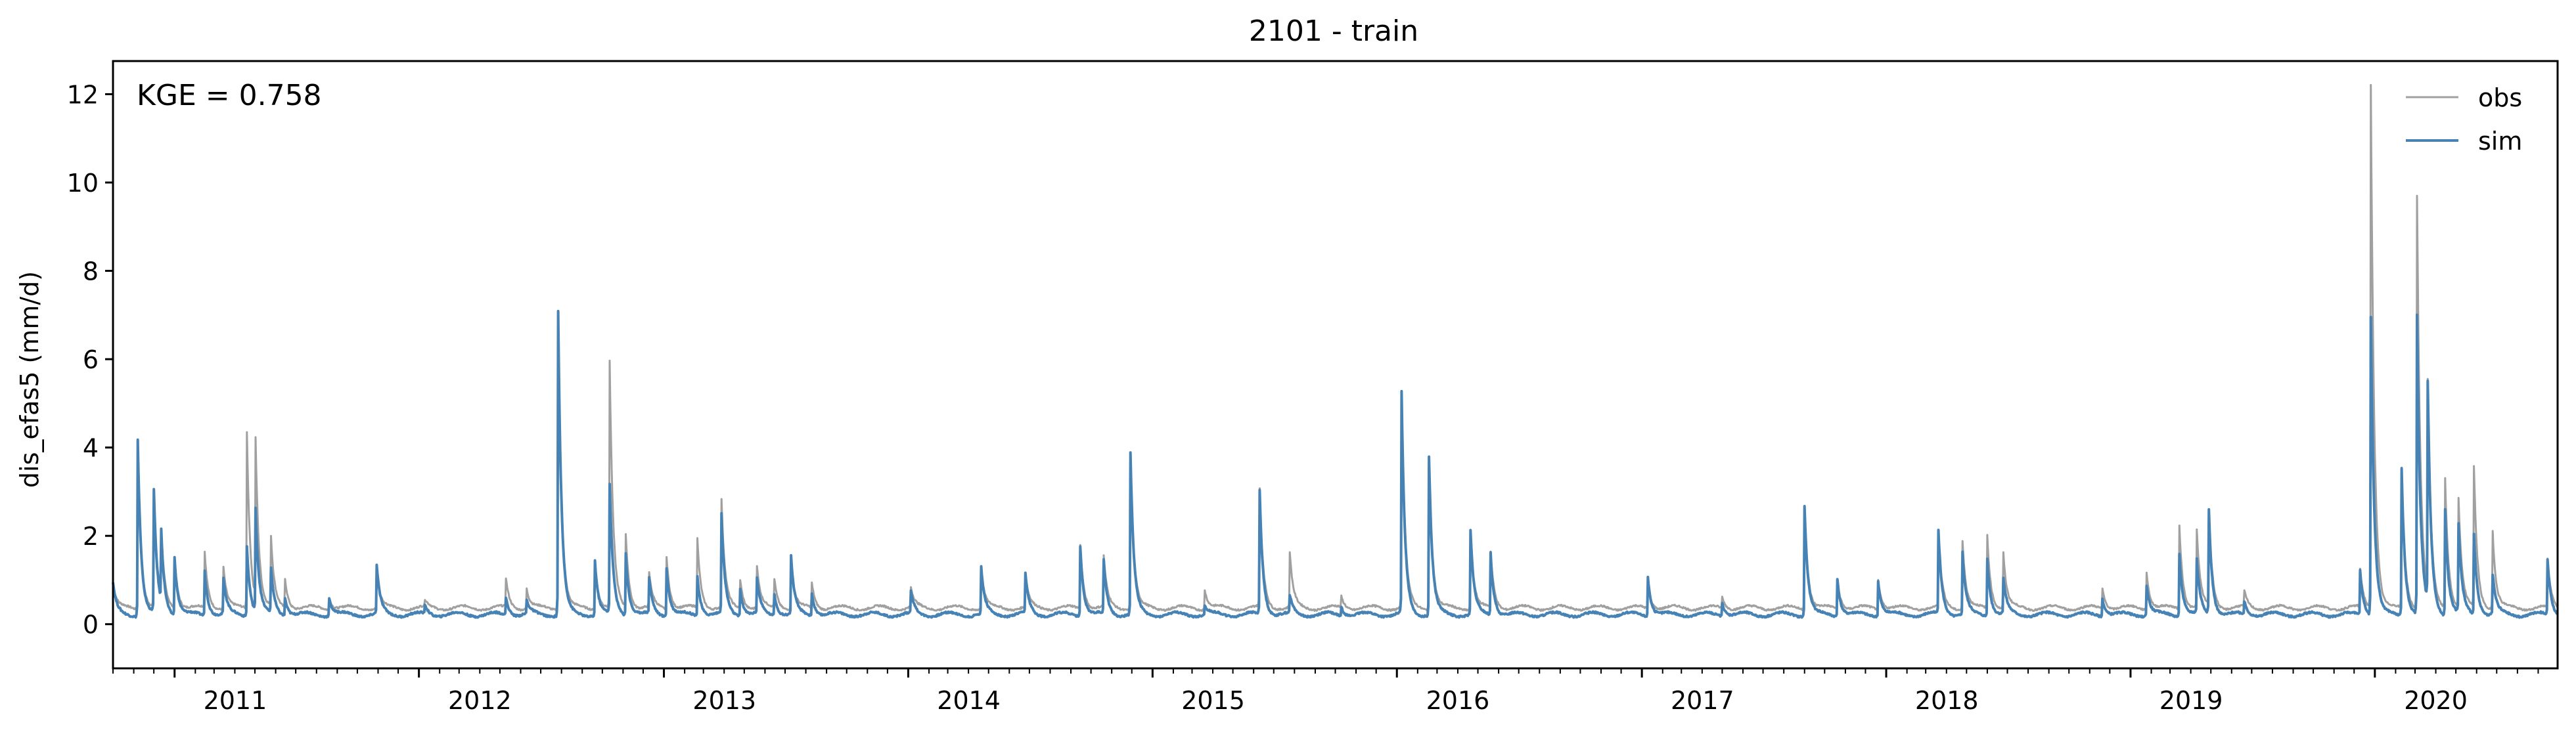 This screenshot has width=2576, height=734. I want to click on x-tick-label: 2020, so click(2436, 700).